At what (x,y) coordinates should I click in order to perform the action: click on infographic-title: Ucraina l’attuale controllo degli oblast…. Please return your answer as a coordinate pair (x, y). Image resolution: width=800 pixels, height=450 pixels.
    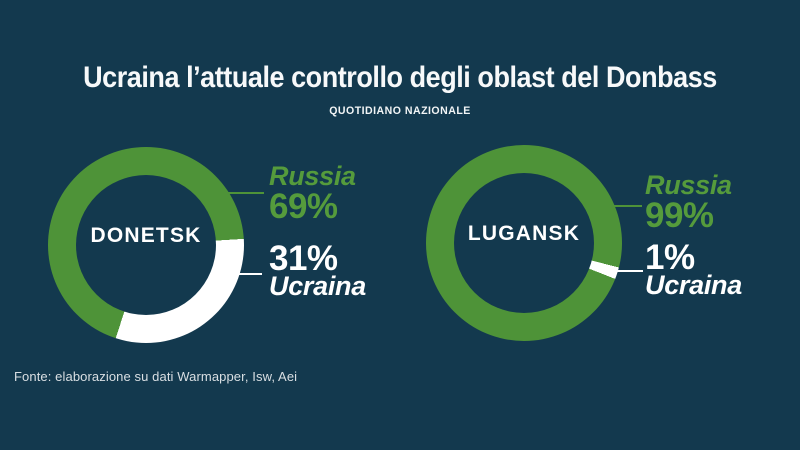
    Looking at the image, I should click on (400, 77).